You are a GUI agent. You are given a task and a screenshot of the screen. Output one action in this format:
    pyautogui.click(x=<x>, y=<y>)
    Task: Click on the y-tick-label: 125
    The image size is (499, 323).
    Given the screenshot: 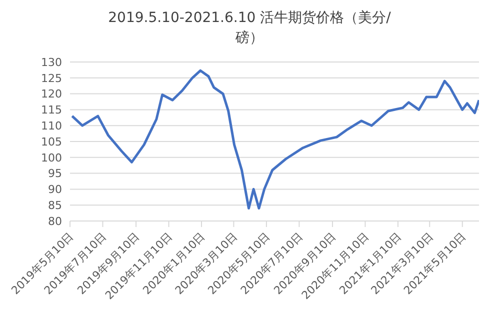 What is the action you would take?
    pyautogui.click(x=51, y=78)
    